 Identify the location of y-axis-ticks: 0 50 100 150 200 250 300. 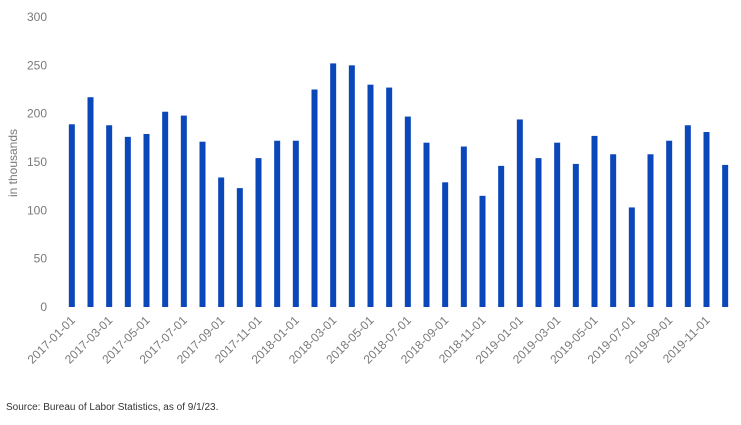
(37, 162).